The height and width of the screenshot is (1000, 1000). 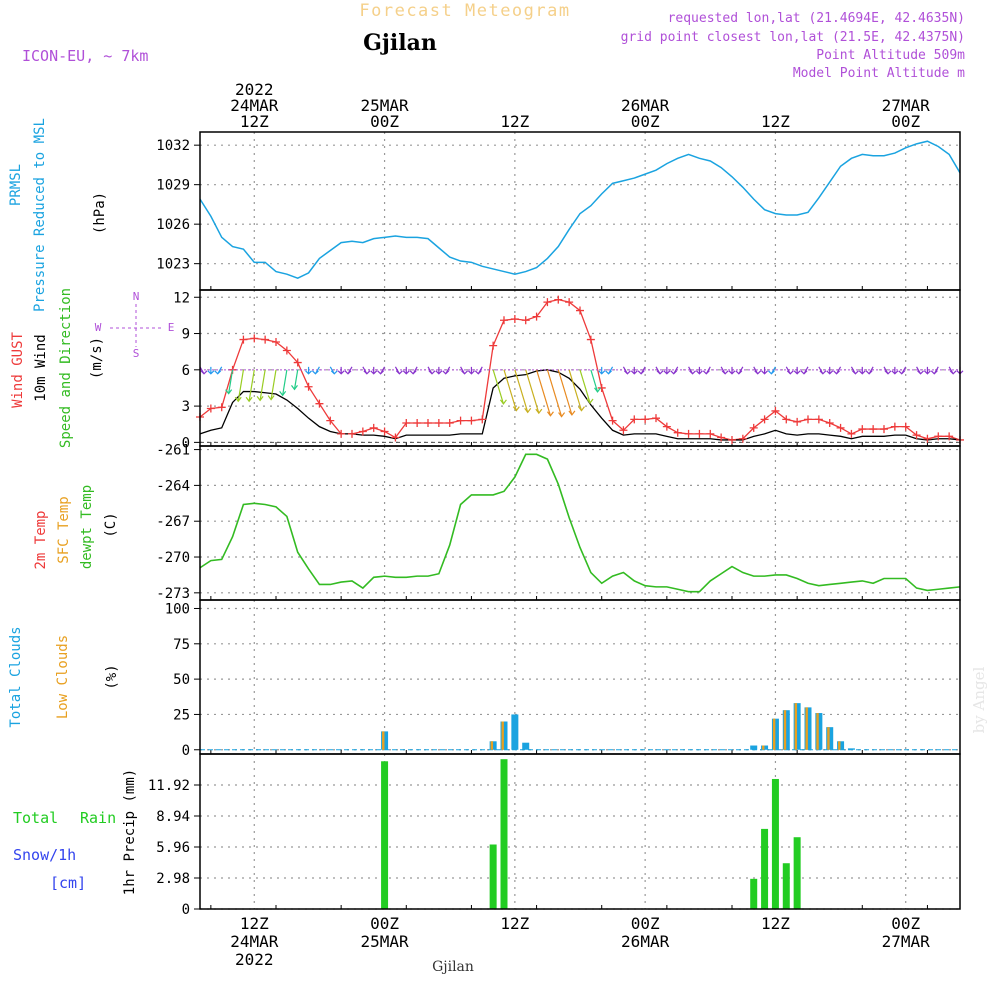 I want to click on top-time-label: 27MAR, so click(x=906, y=105).